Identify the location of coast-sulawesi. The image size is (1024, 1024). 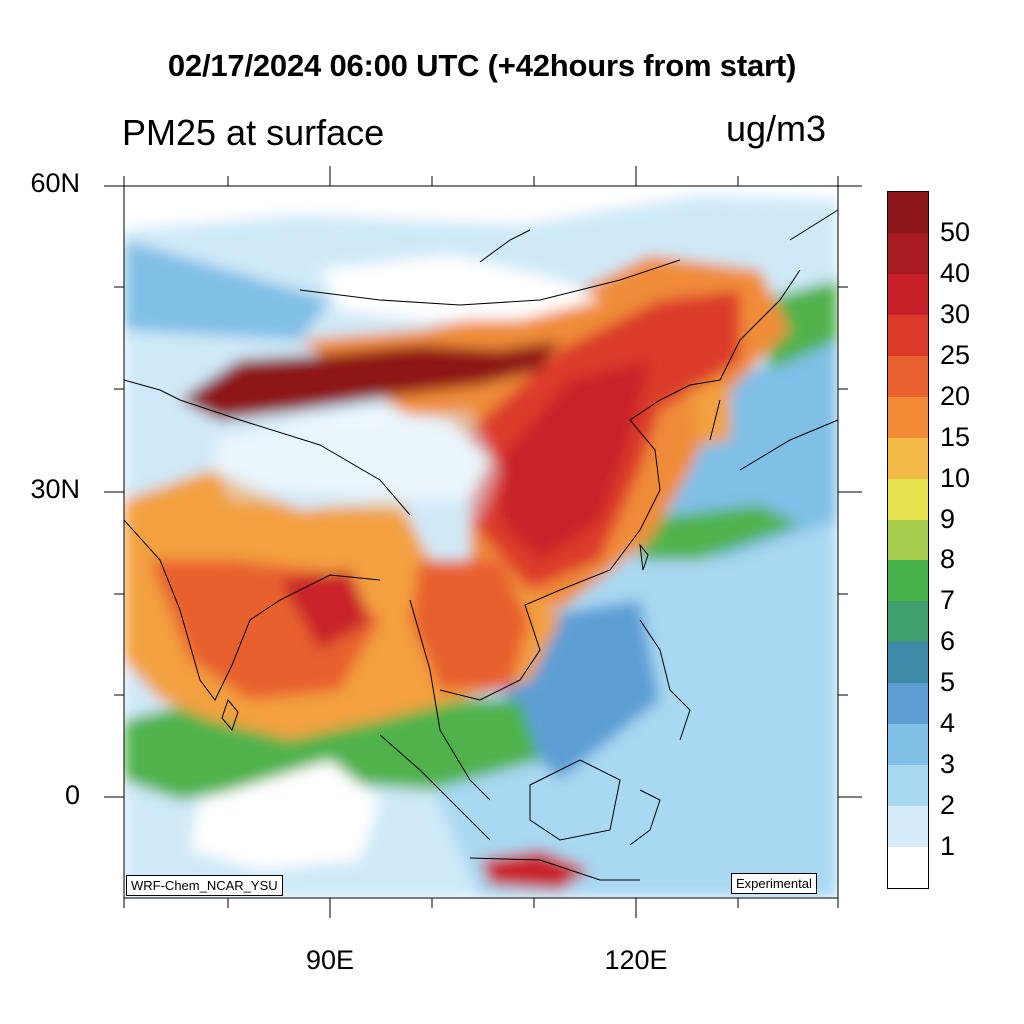
(645, 817).